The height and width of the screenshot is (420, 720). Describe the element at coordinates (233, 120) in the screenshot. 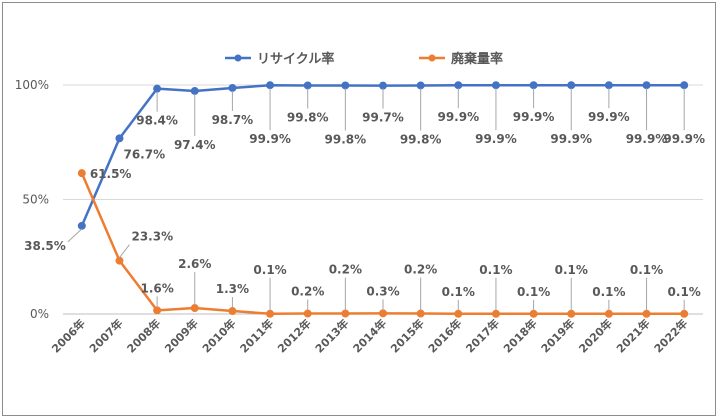

I see `data-label: 98.7%` at that location.